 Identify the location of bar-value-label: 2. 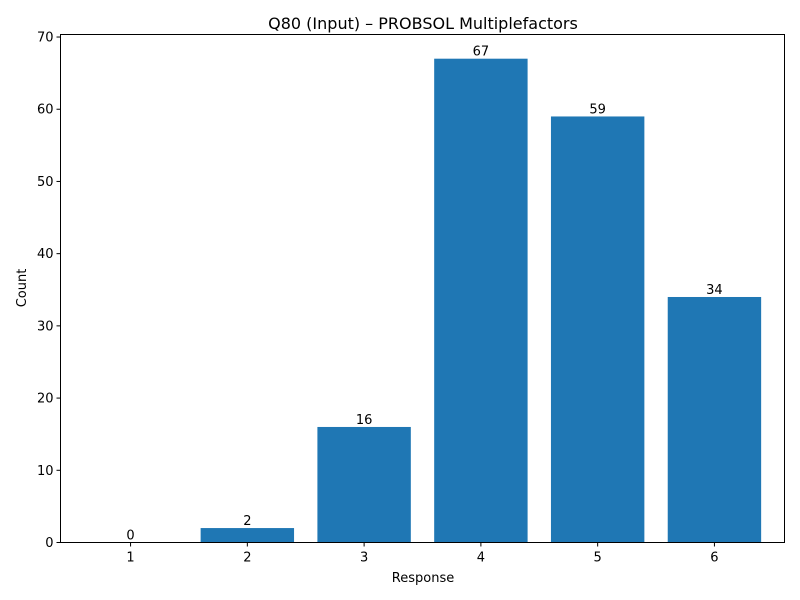
(247, 521).